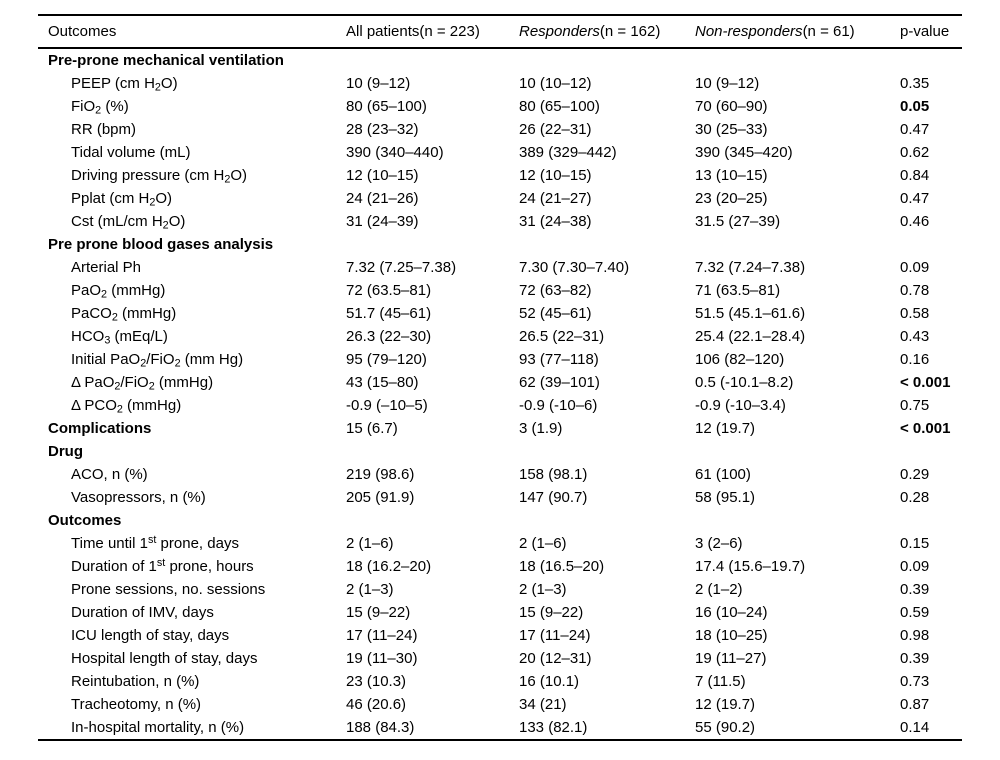  Describe the element at coordinates (744, 152) in the screenshot. I see `cell-value-non-responders: 390 (345–420)` at that location.